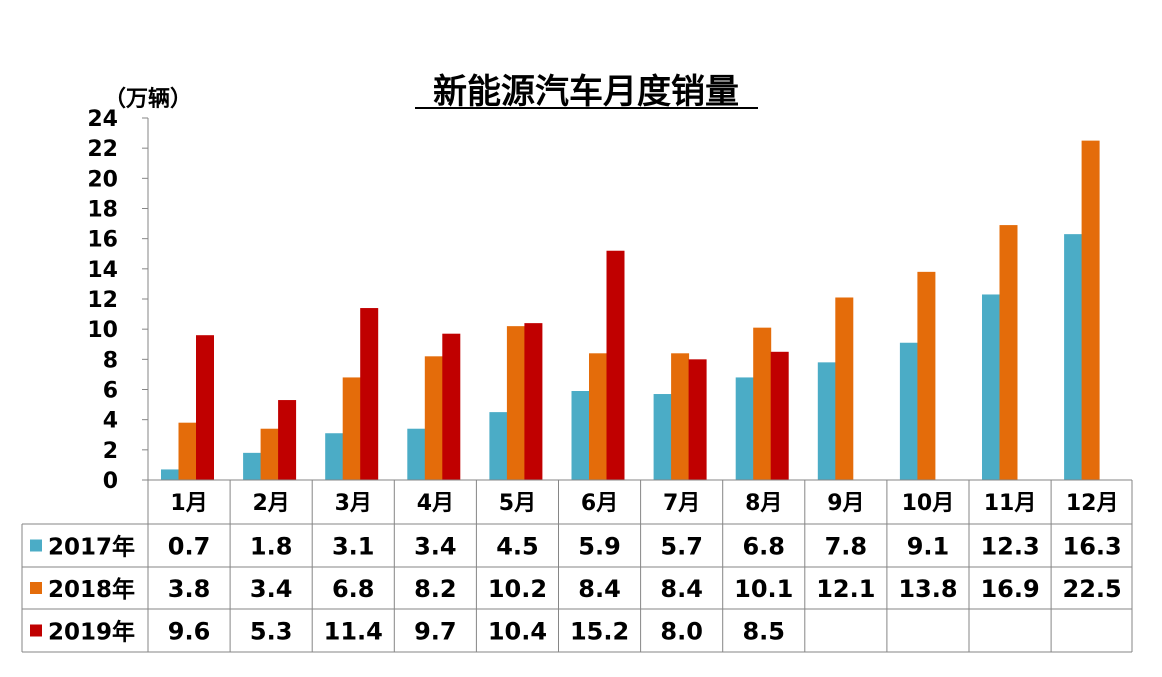 The height and width of the screenshot is (677, 1162). What do you see at coordinates (1090, 310) in the screenshot?
I see `bar-2018年-12月` at bounding box center [1090, 310].